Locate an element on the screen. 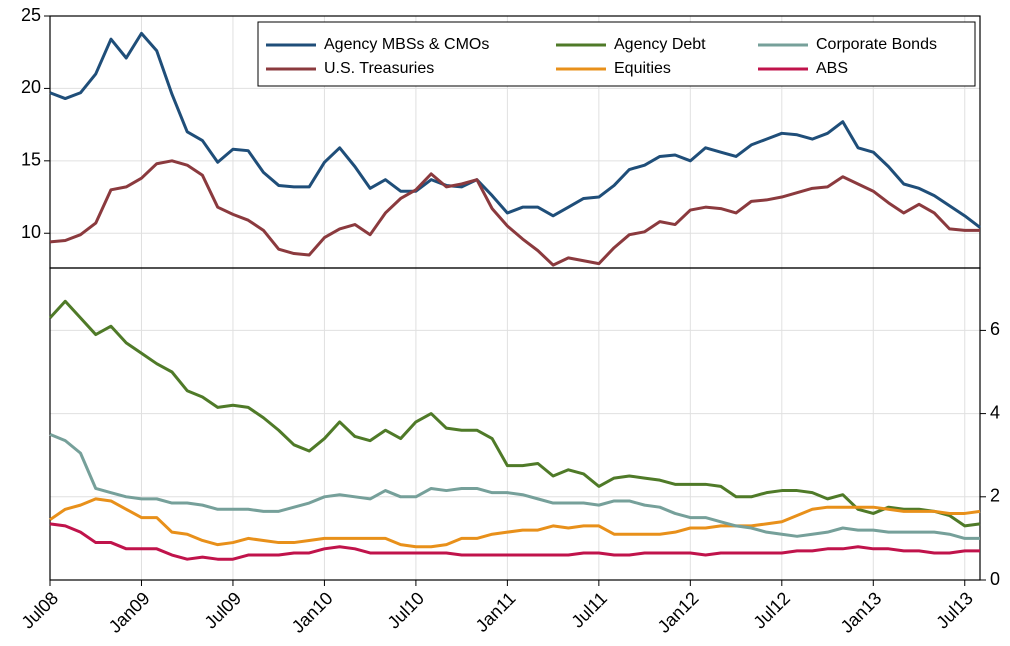 The image size is (1010, 646). x-tick-label: Jan11 is located at coordinates (496, 612).